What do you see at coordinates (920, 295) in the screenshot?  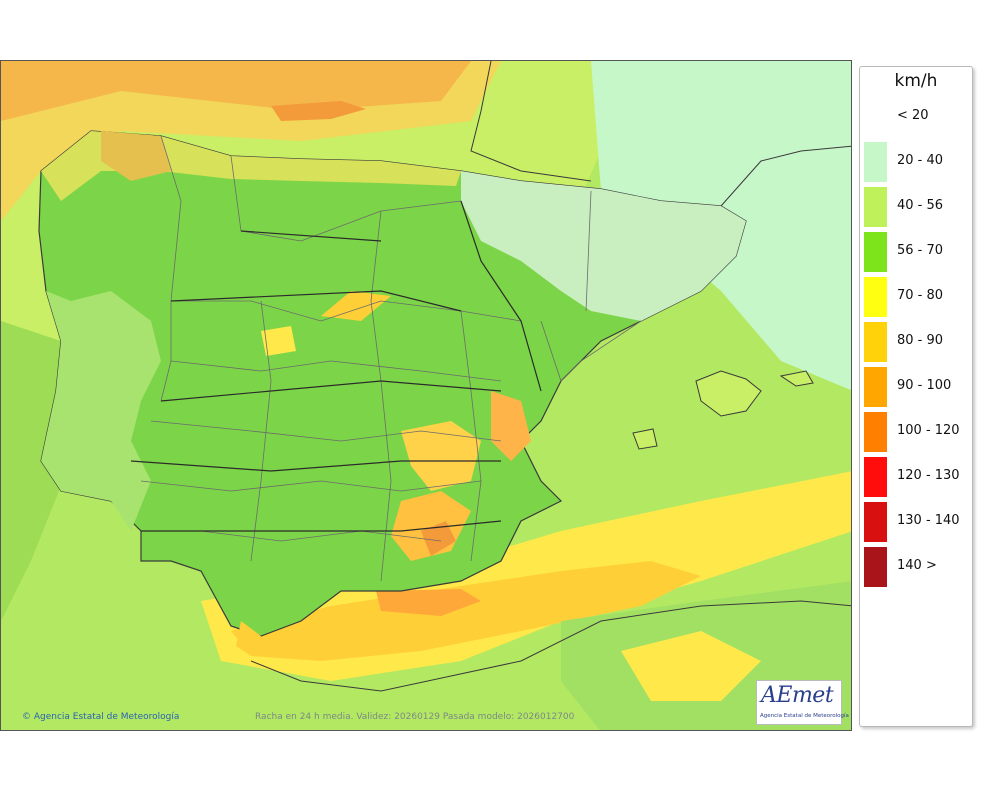 I see `legend-label: 70 - 80` at bounding box center [920, 295].